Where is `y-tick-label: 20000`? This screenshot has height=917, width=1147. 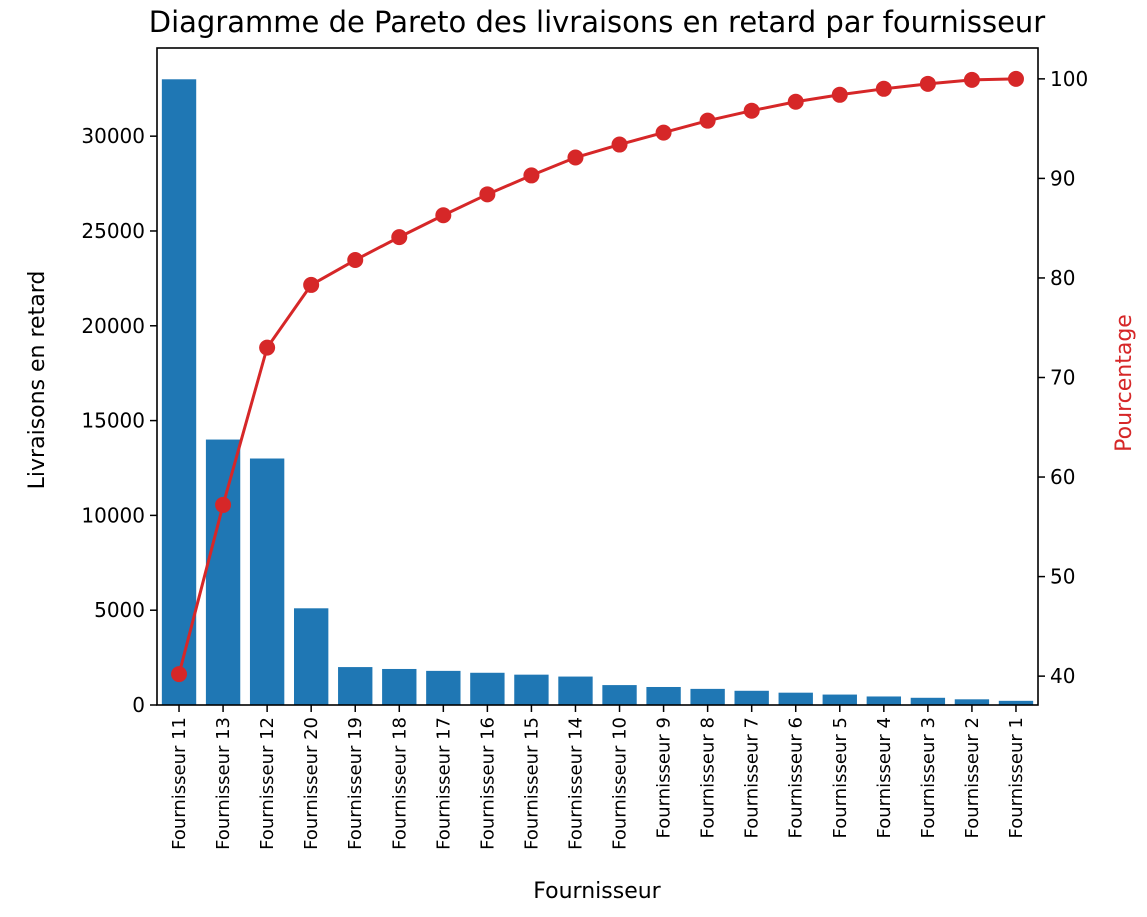
y-tick-label: 20000 is located at coordinates (113, 326).